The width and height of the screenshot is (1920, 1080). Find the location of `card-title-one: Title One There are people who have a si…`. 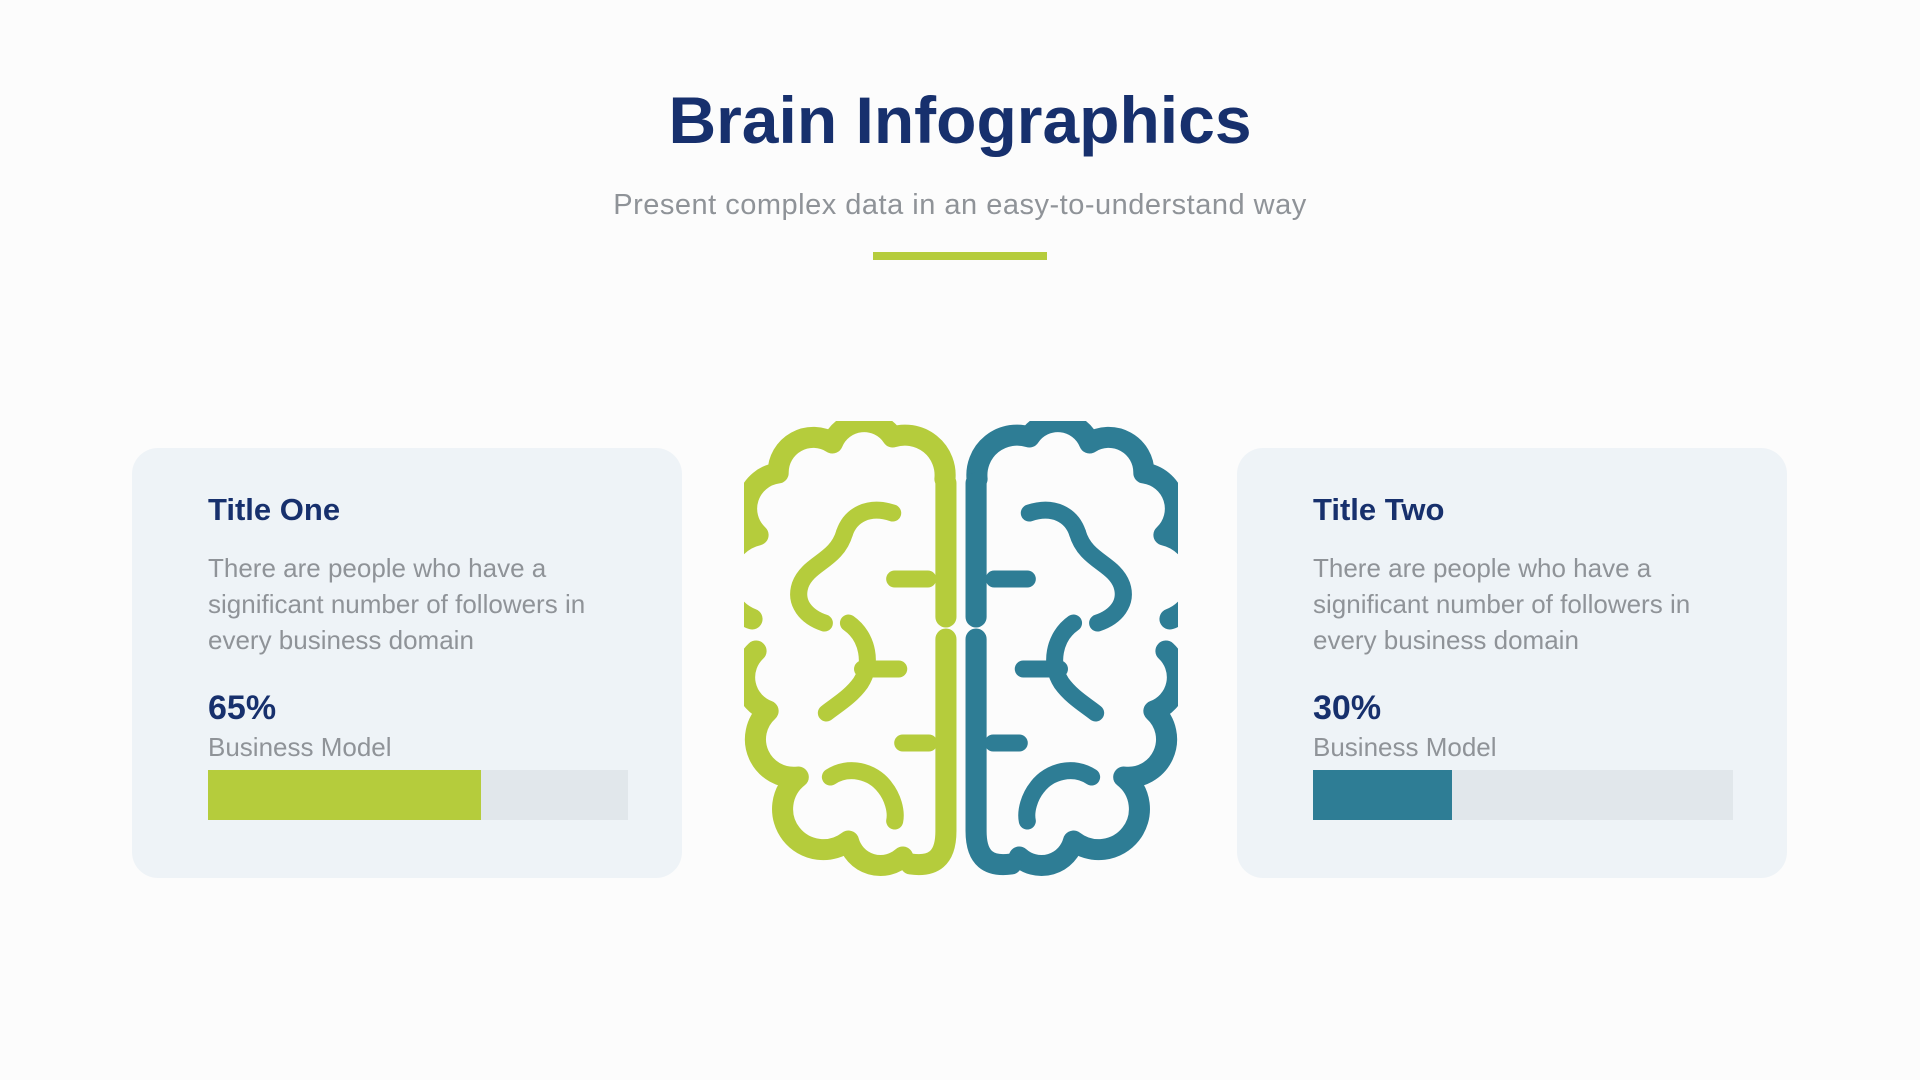

card-title-one: Title One There are people who have a si… is located at coordinates (407, 663).